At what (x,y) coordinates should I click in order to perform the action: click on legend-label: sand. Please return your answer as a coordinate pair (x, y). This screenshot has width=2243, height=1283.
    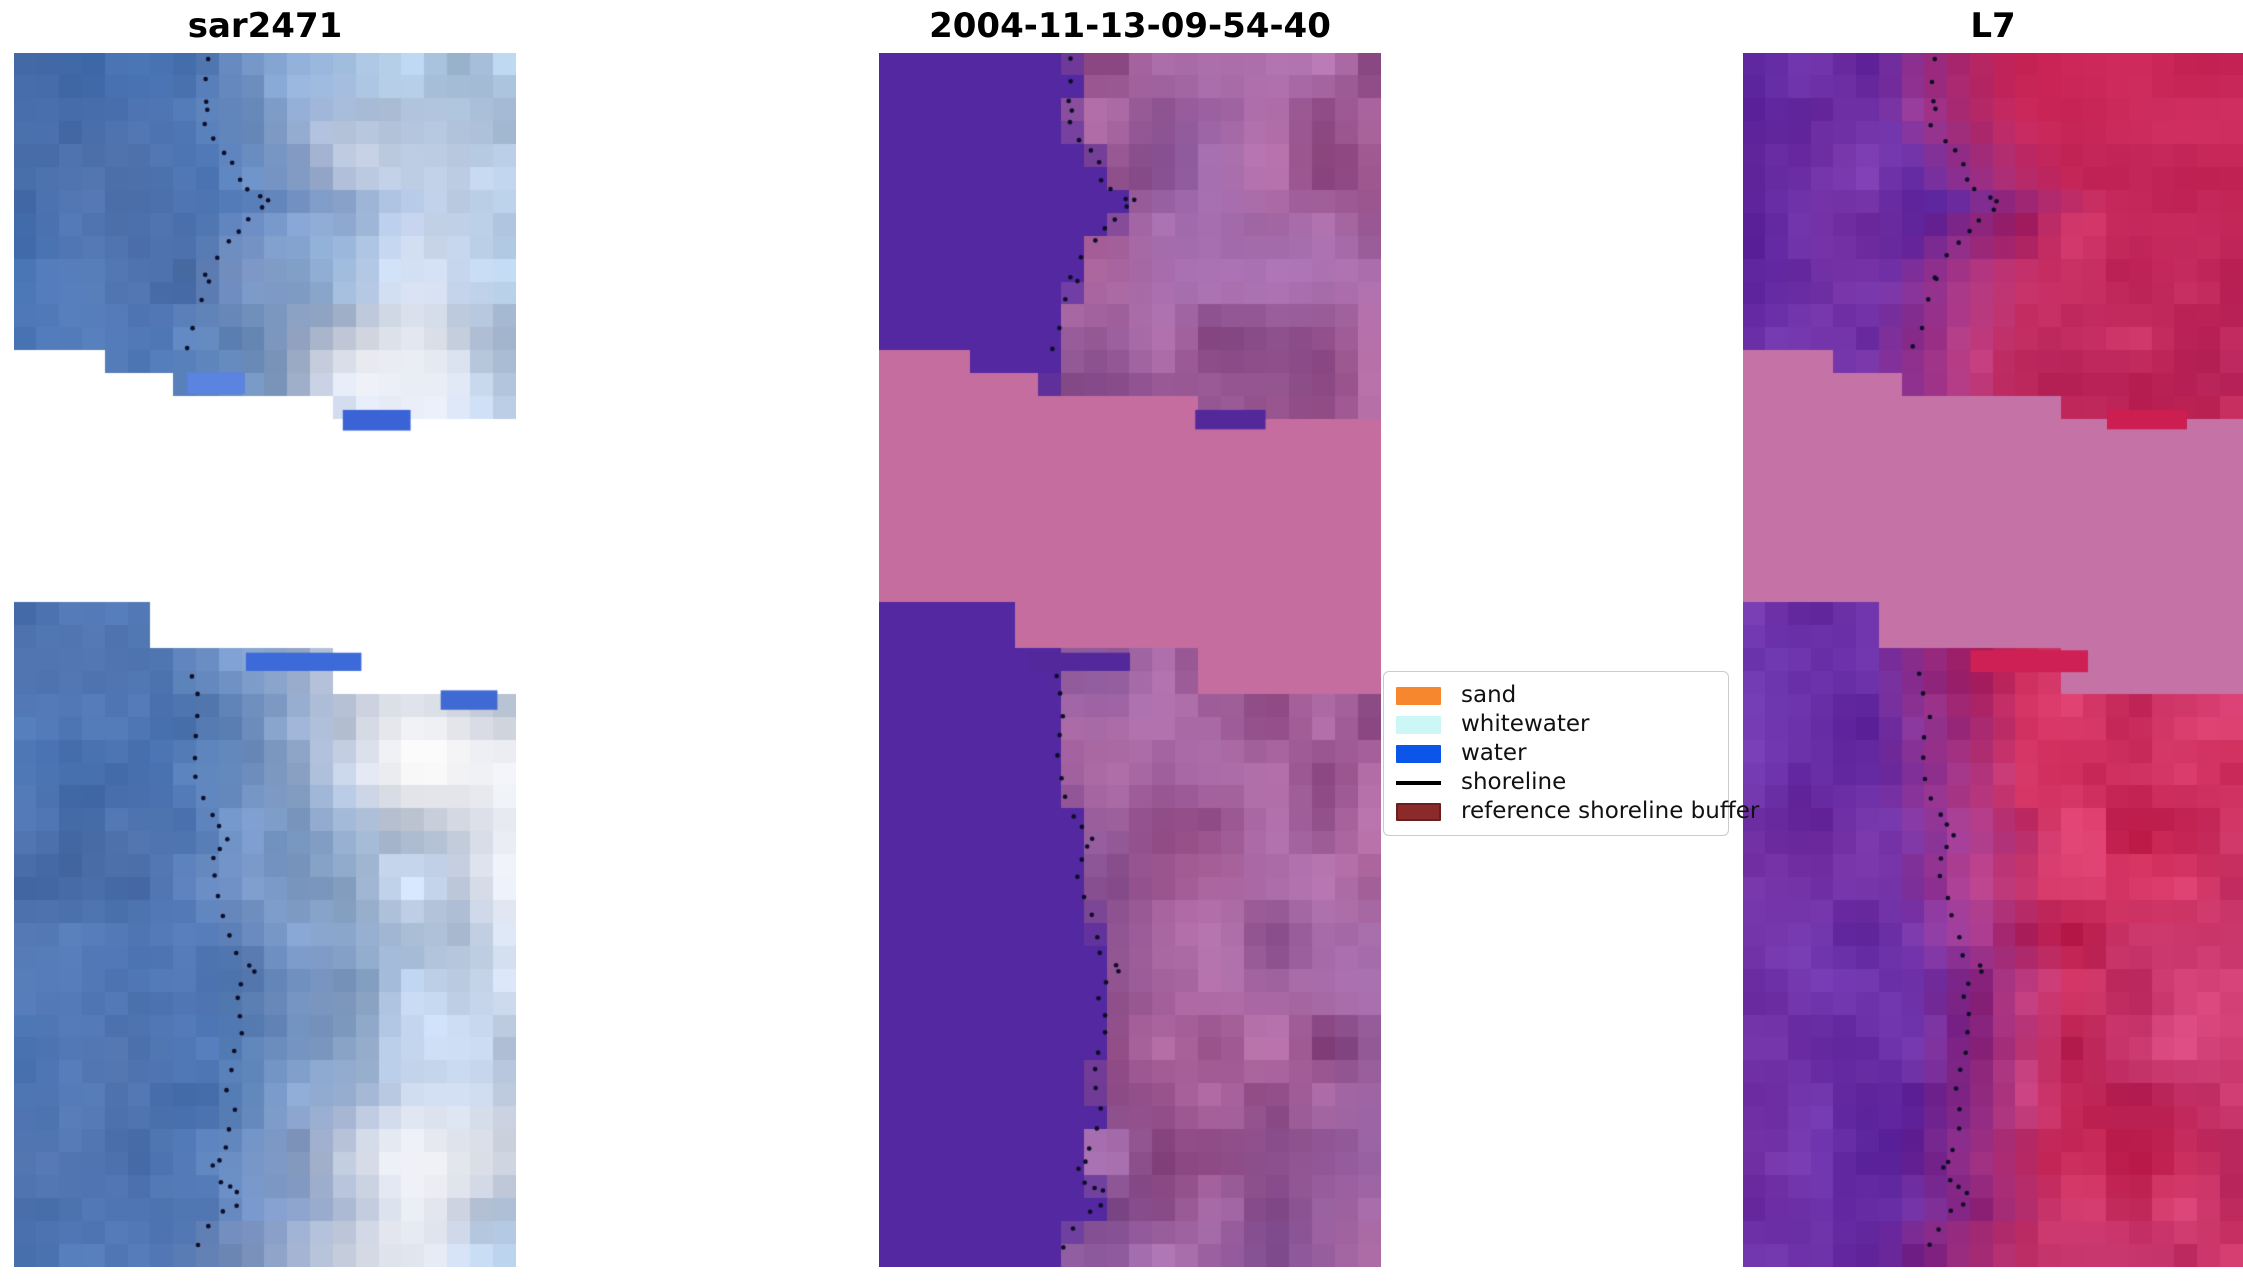
    Looking at the image, I should click on (1489, 695).